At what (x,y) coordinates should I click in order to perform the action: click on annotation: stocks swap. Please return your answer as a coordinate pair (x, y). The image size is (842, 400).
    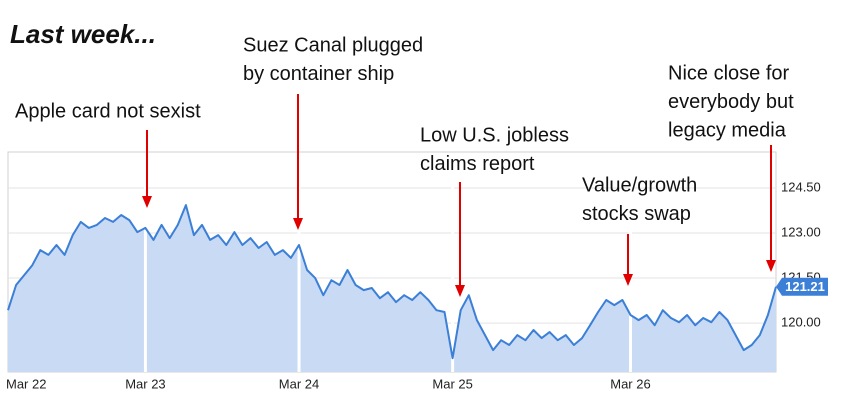
    Looking at the image, I should click on (636, 214).